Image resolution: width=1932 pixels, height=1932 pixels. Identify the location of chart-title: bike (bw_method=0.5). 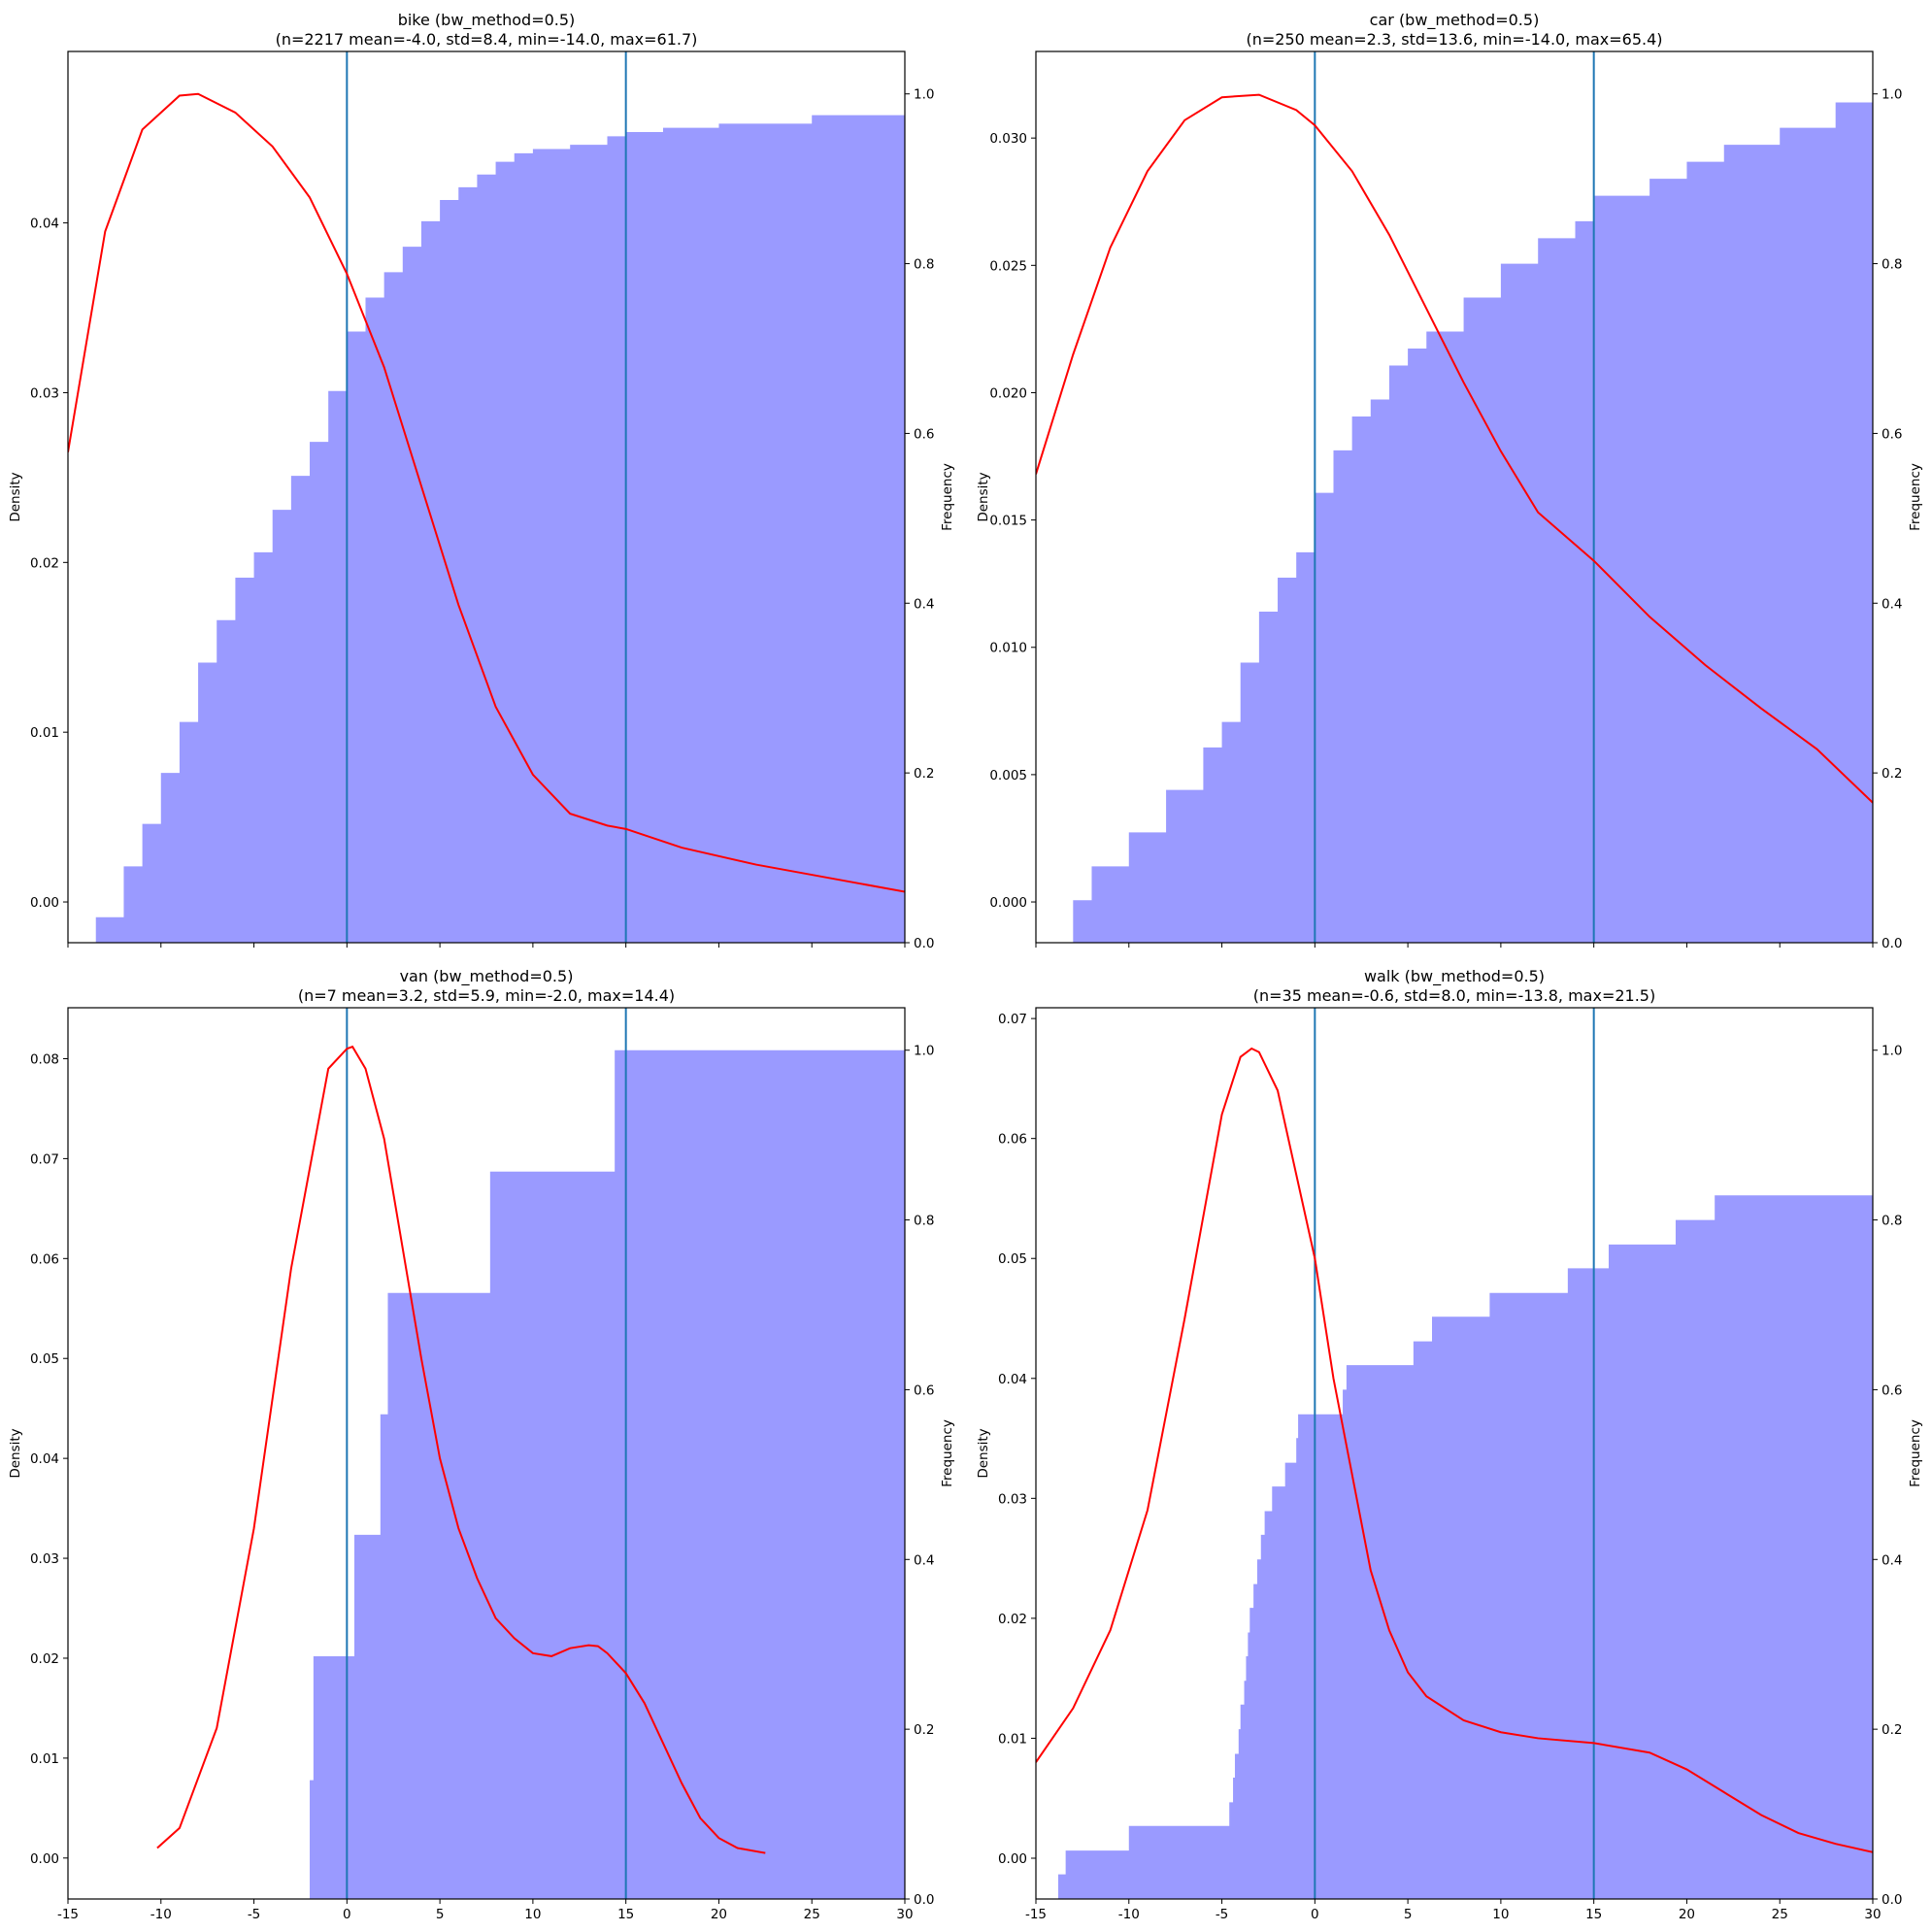
(487, 20).